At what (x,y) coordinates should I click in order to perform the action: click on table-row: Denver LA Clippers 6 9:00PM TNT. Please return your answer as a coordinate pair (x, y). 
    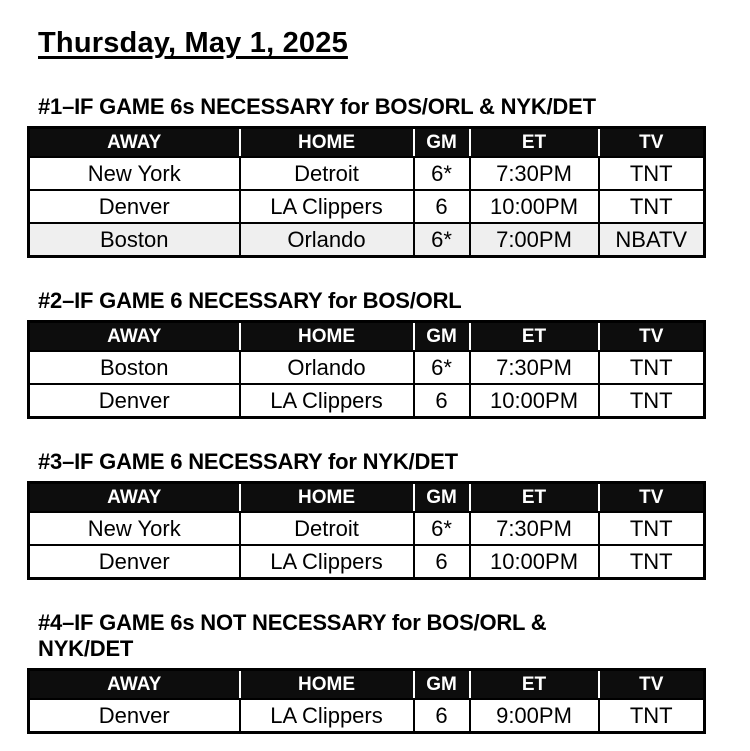
    Looking at the image, I should click on (366, 716).